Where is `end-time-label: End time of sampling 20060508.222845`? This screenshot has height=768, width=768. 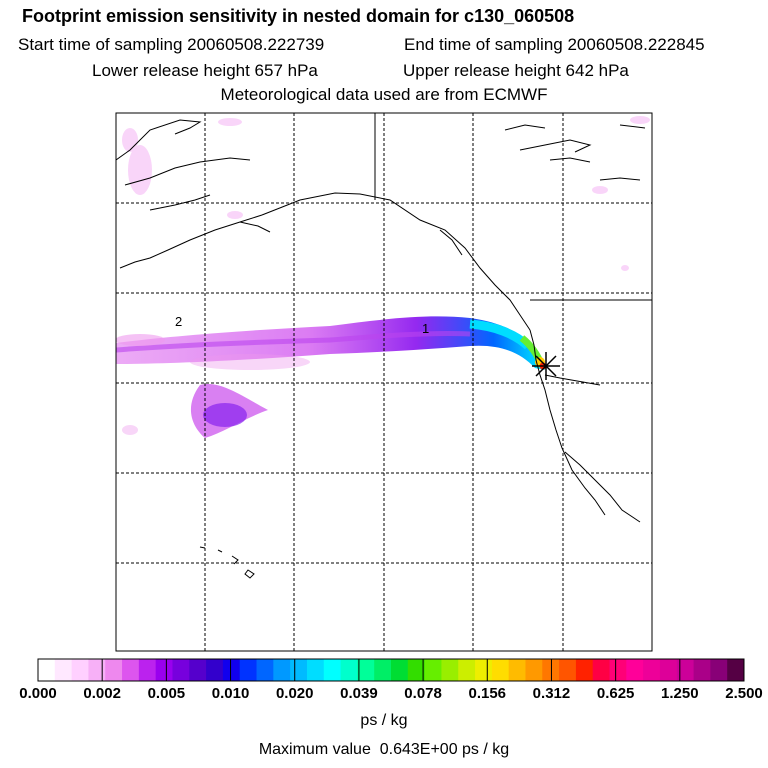
end-time-label: End time of sampling 20060508.222845 is located at coordinates (554, 44).